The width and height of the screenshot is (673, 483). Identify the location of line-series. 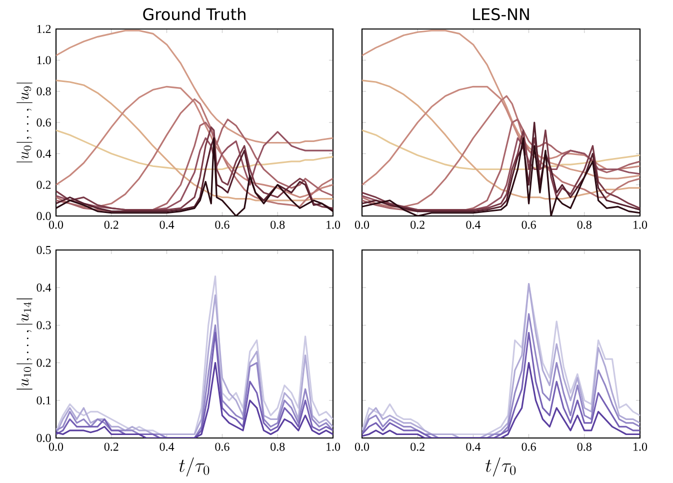
(195, 153).